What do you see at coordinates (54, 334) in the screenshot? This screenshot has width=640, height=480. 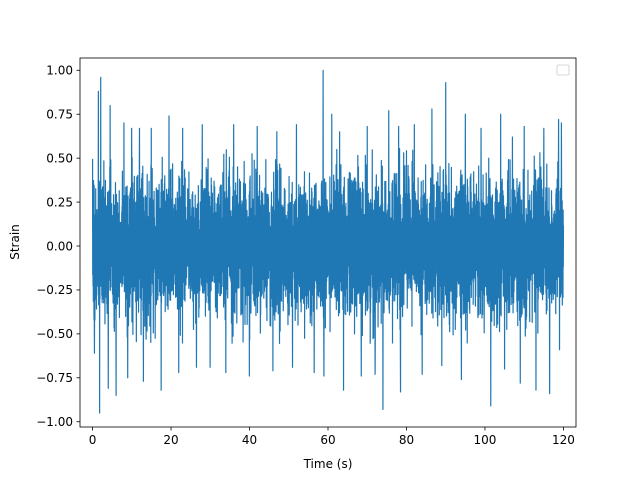 I see `y-tick-label: −0.50` at bounding box center [54, 334].